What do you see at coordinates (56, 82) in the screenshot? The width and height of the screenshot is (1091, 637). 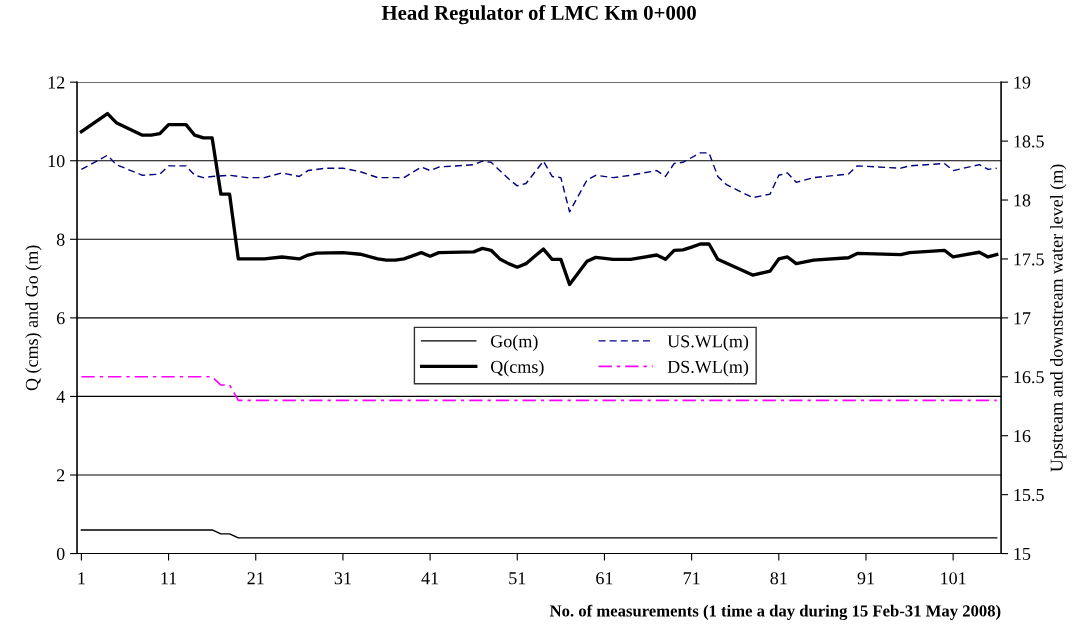 I see `y-tick-label: 12` at bounding box center [56, 82].